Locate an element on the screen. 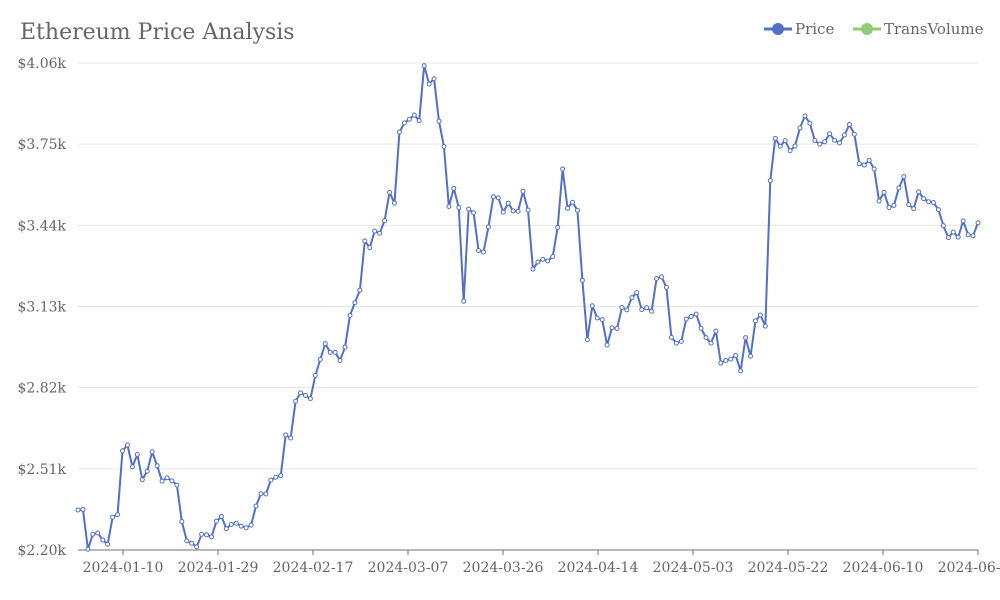 This screenshot has width=1000, height=600. legend-item-transvolume: TransVolume is located at coordinates (918, 29).